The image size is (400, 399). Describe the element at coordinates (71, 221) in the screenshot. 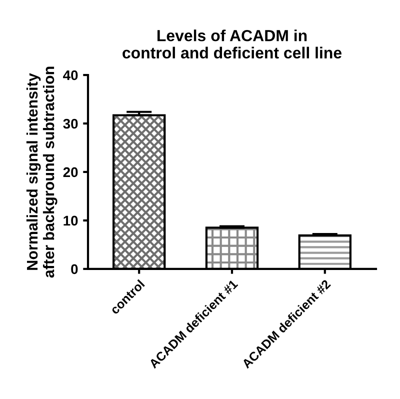

I see `y-tick-label: 10` at that location.